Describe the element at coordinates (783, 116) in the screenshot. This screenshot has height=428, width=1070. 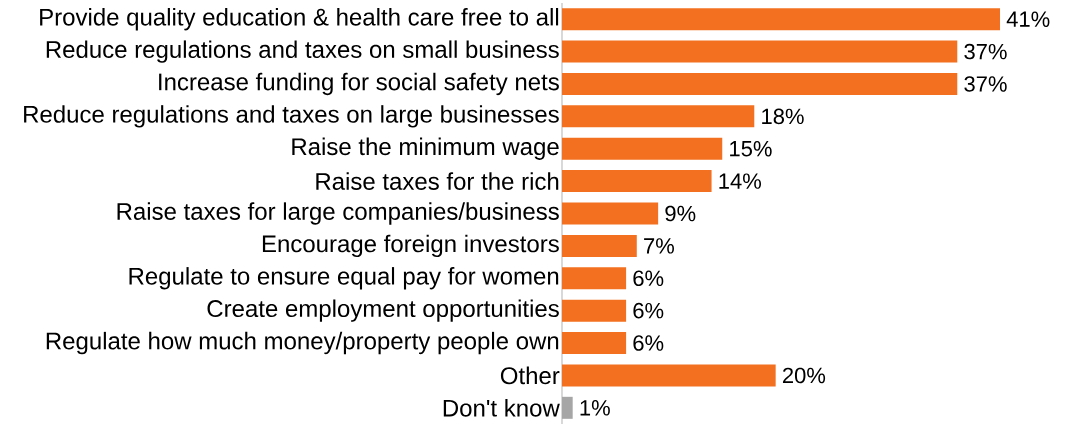
I see `data-label: 18%` at that location.